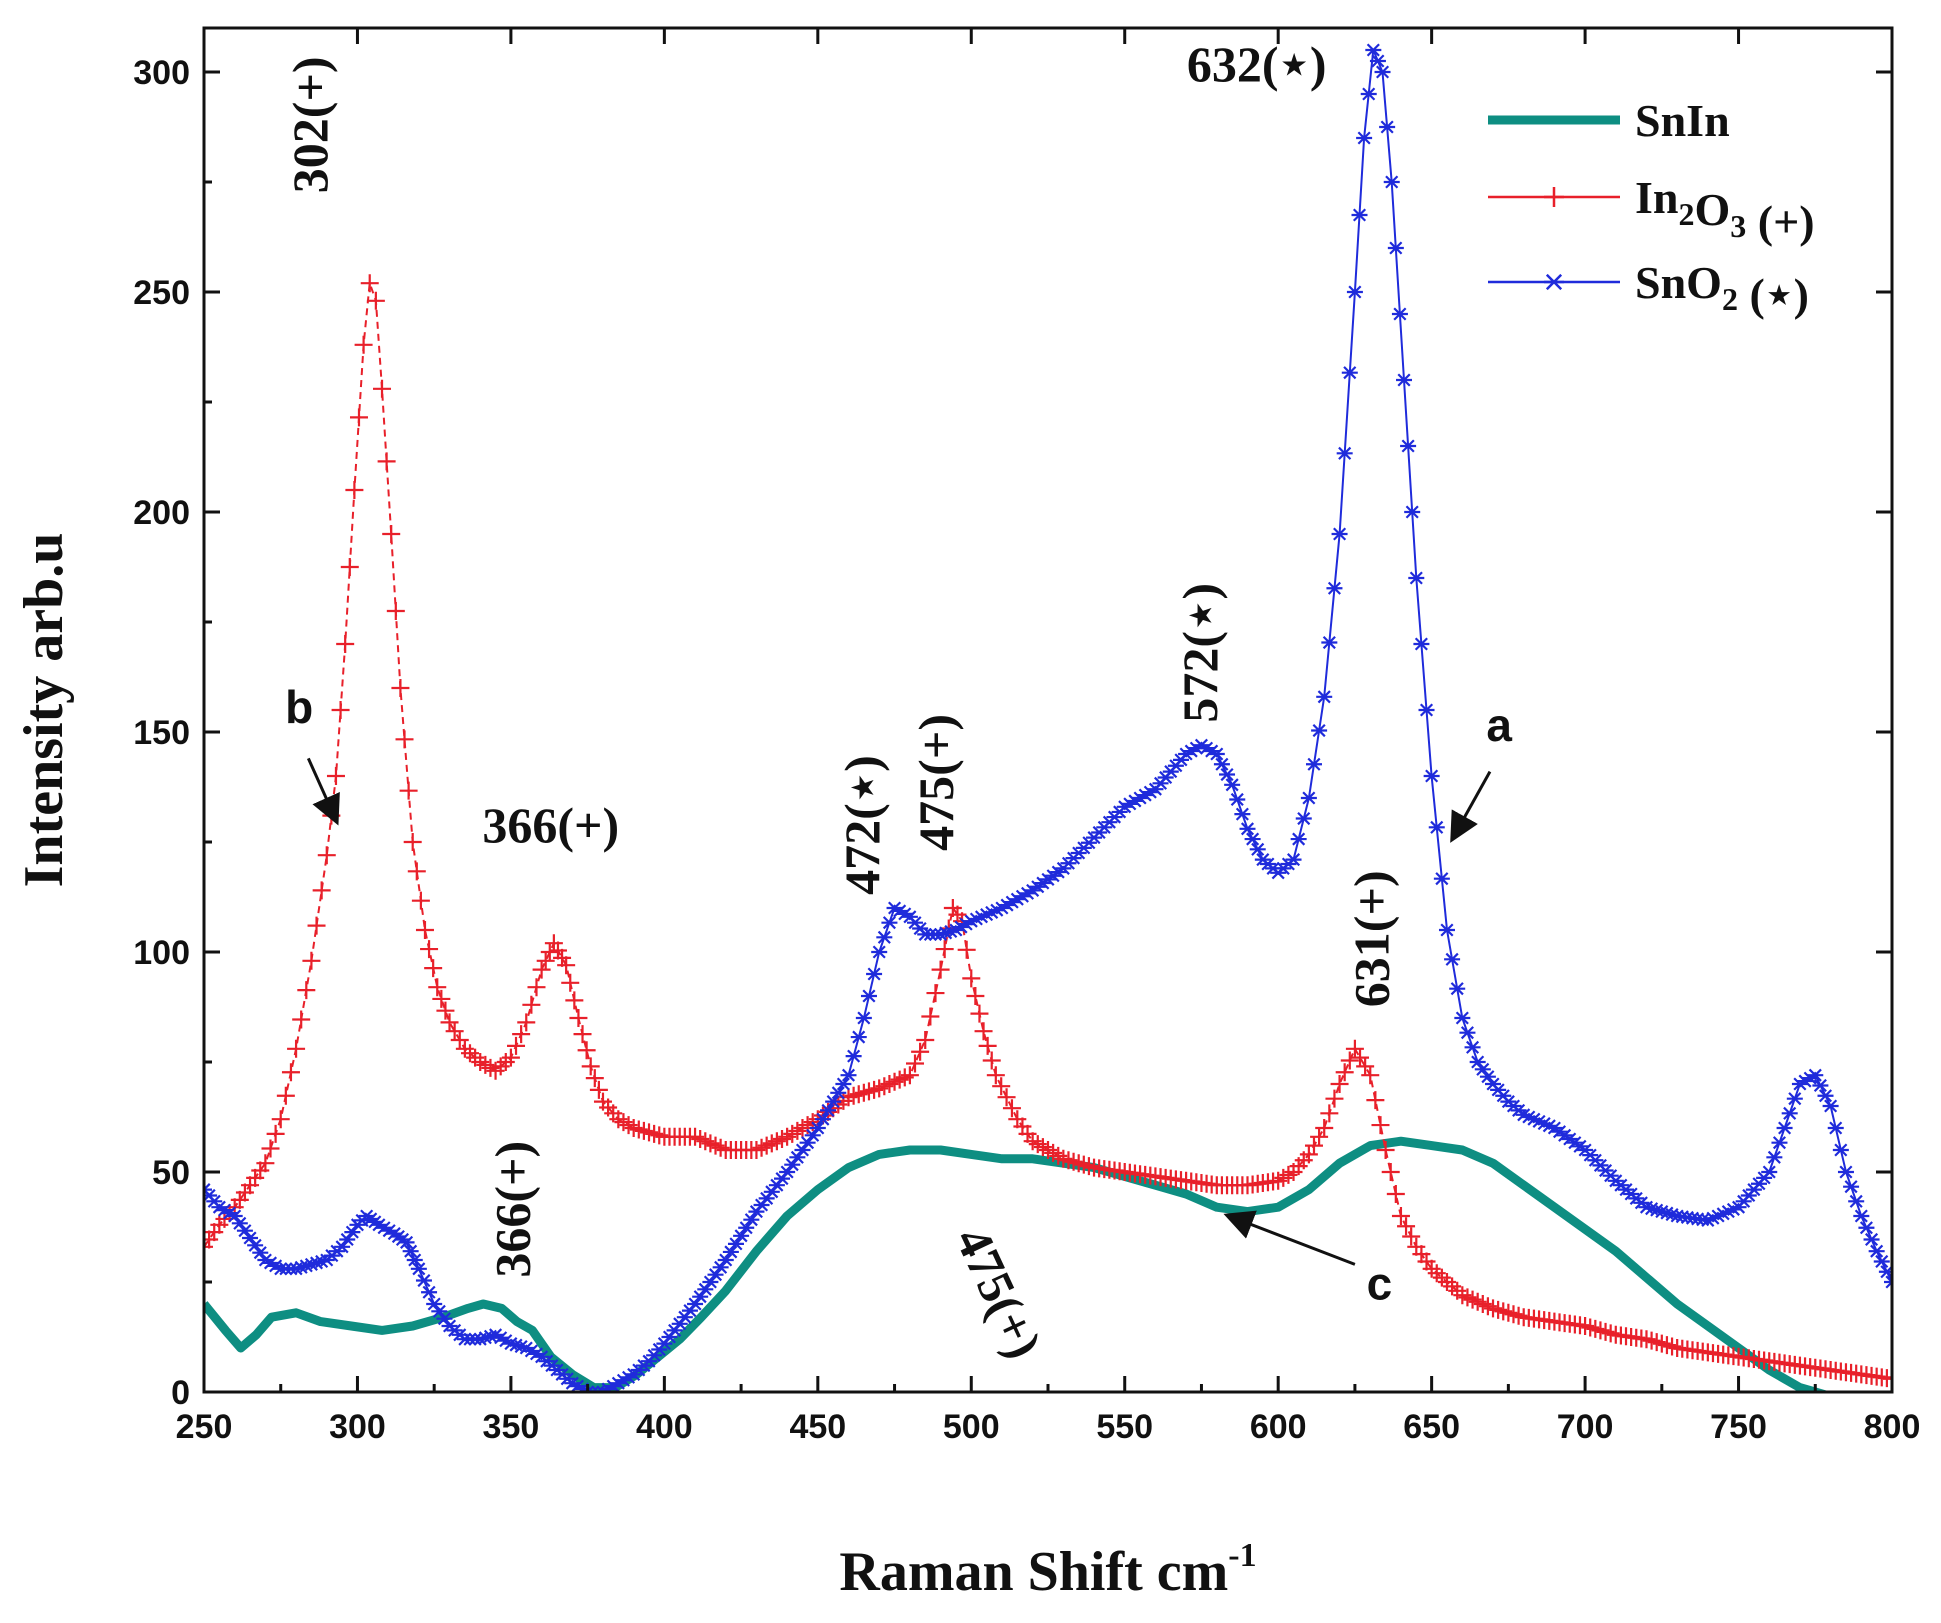  I want to click on y-tick-label: 300, so click(161, 73).